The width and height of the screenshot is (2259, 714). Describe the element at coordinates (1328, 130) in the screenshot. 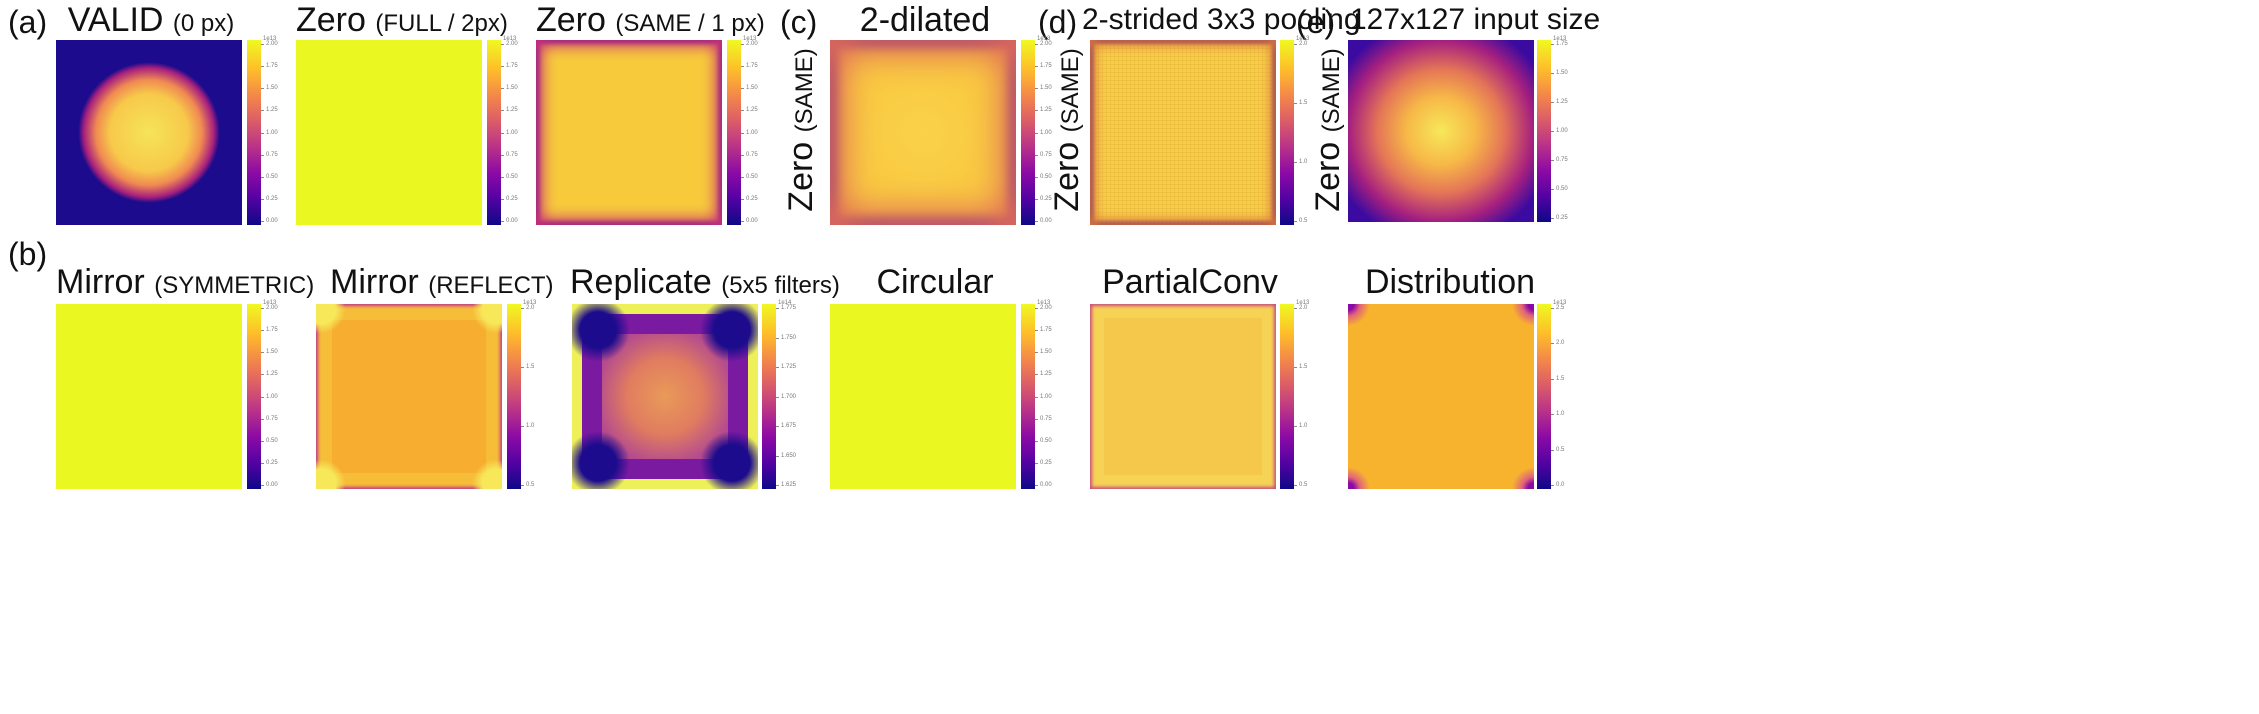

I see `row-label-zero-same-e: Zero (SAME)` at that location.